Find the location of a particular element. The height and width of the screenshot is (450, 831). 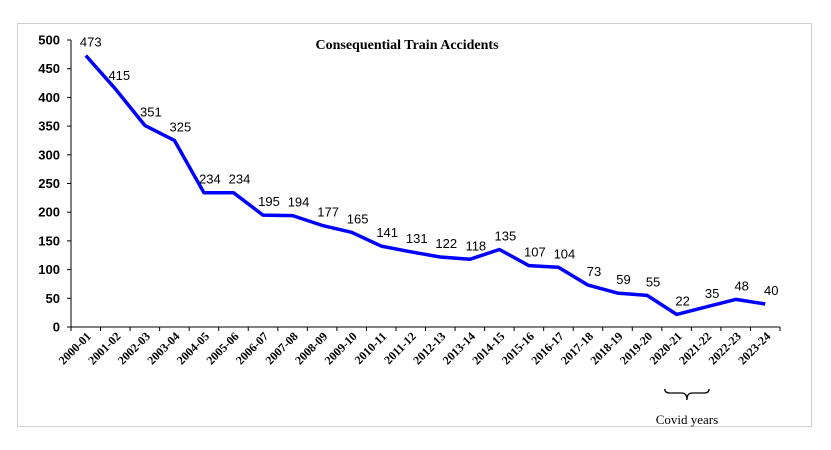

y-tick-label: 150 is located at coordinates (49, 240).